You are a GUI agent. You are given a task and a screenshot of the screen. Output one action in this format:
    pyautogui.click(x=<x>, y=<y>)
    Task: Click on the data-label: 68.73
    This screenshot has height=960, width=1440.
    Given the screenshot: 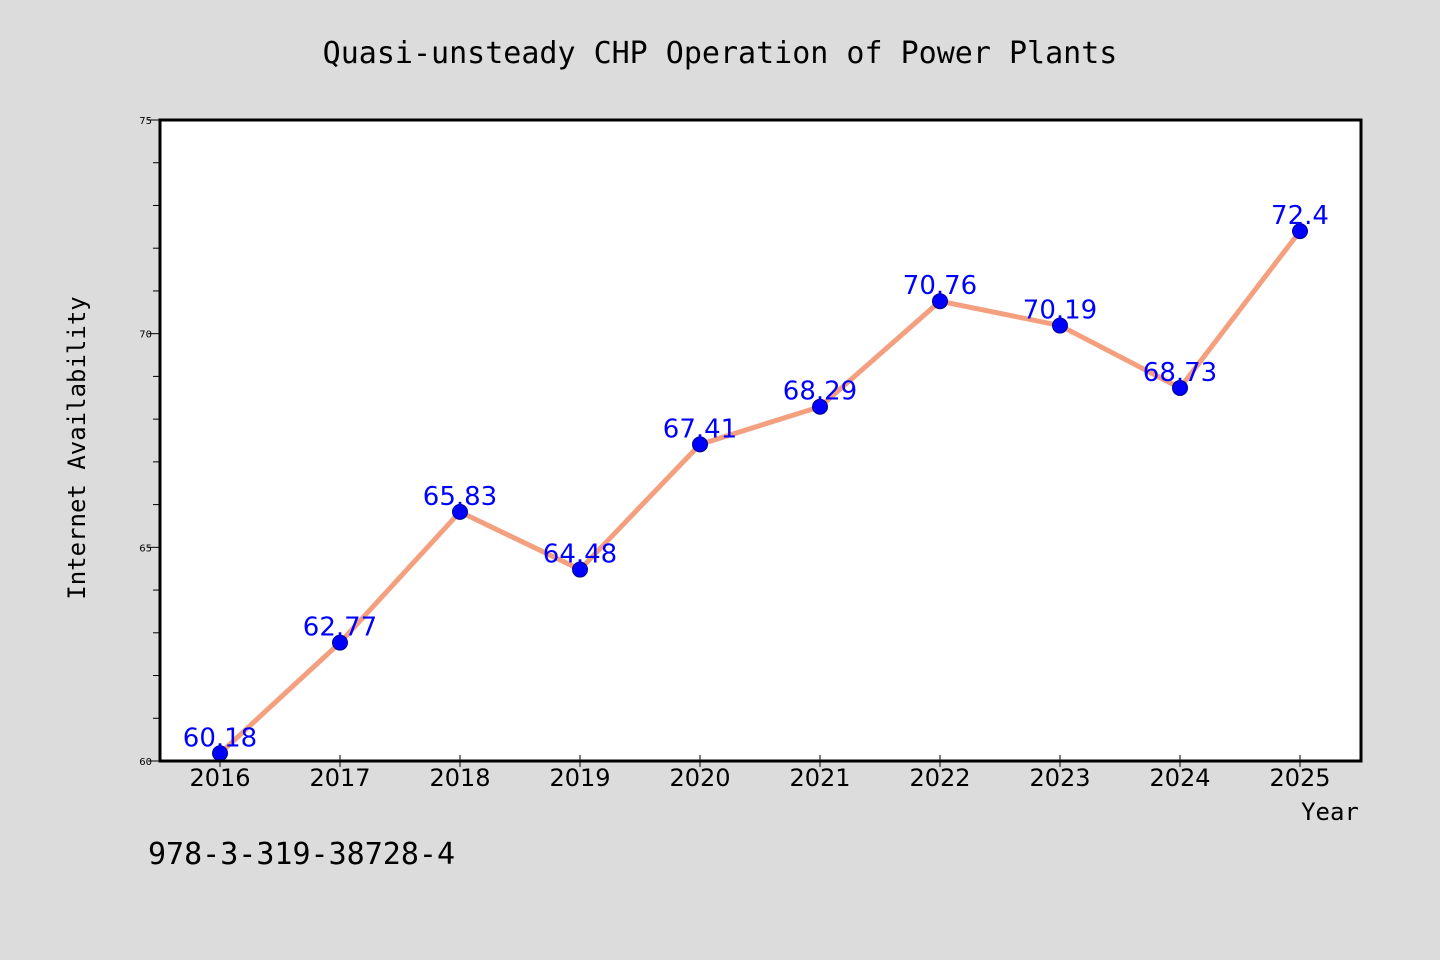 What is the action you would take?
    pyautogui.click(x=1180, y=373)
    